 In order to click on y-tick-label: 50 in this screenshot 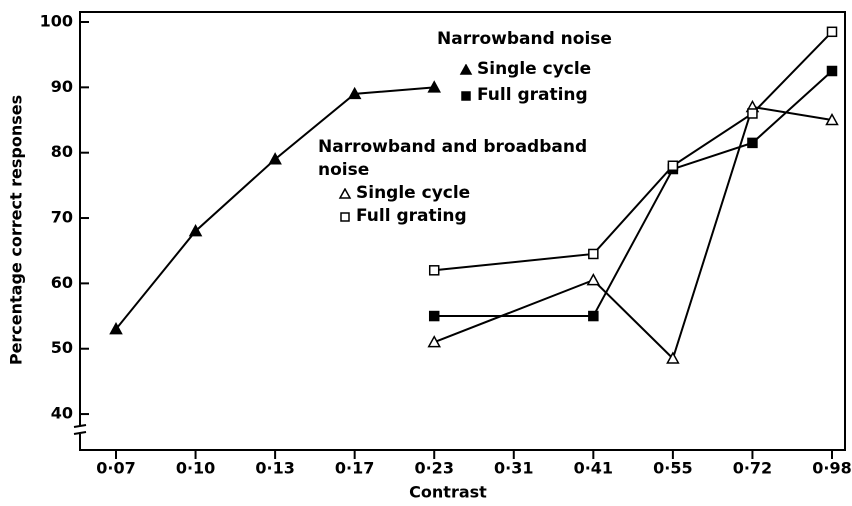, I will do `click(62, 347)`.